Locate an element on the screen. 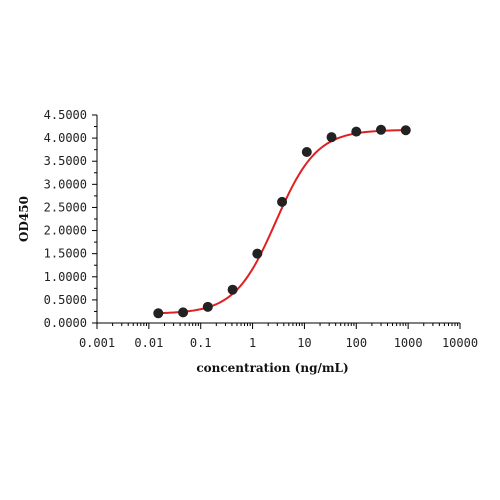  x-axis-label: concentration (ng/mL) is located at coordinates (272, 368).